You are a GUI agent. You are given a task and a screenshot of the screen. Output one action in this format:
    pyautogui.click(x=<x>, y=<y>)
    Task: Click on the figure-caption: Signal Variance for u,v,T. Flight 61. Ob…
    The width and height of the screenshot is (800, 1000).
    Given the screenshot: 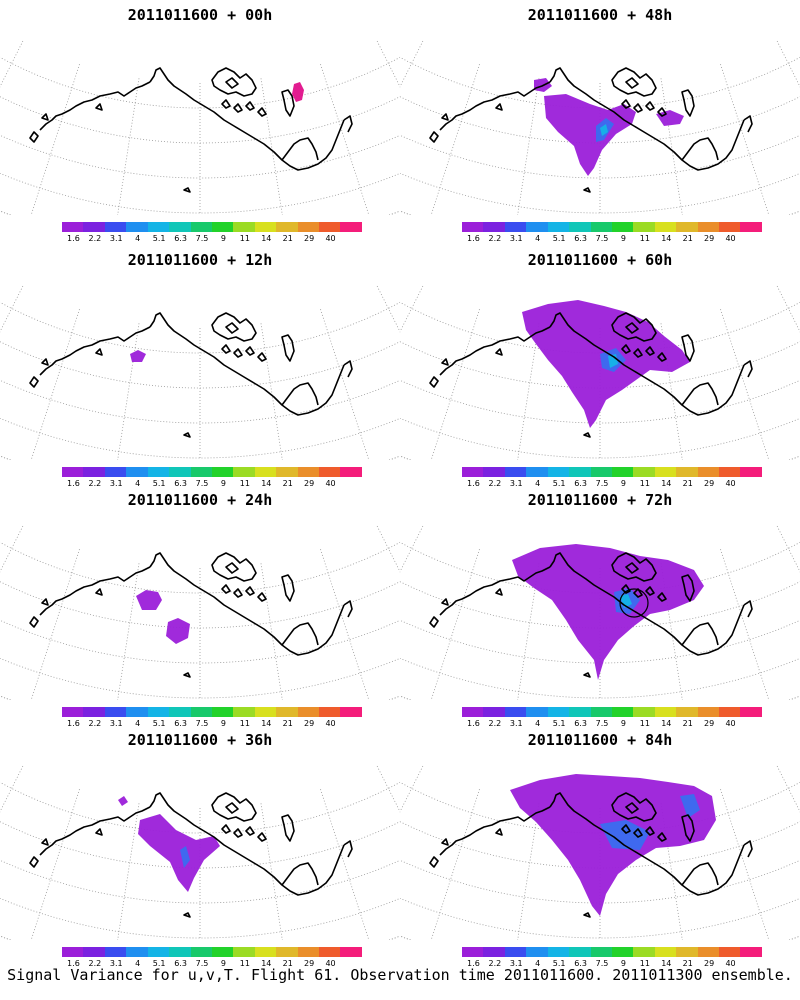 What is the action you would take?
    pyautogui.click(x=400, y=975)
    